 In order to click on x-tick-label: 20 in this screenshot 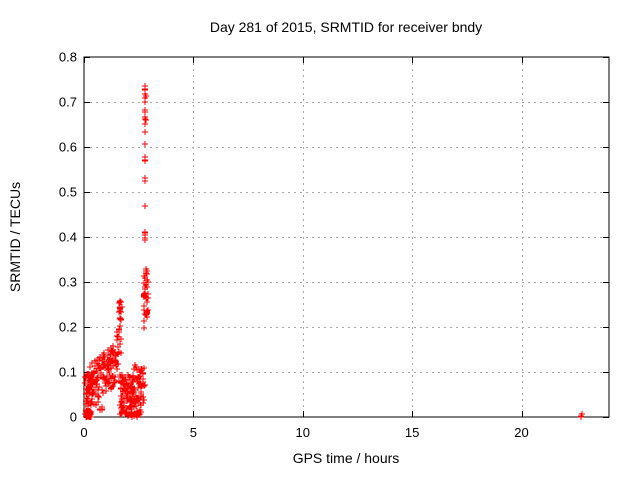, I will do `click(521, 432)`.